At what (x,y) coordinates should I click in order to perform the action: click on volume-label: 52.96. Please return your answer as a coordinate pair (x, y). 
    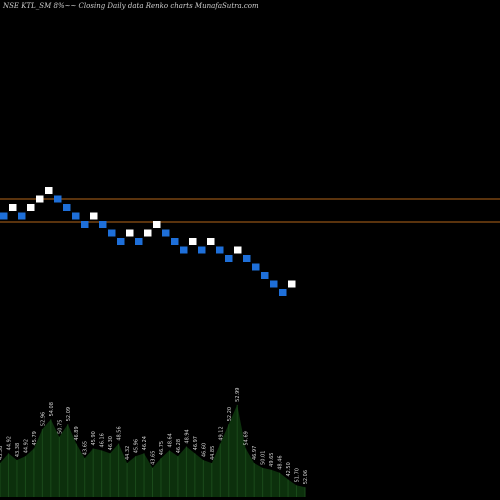
    Looking at the image, I should click on (43, 419).